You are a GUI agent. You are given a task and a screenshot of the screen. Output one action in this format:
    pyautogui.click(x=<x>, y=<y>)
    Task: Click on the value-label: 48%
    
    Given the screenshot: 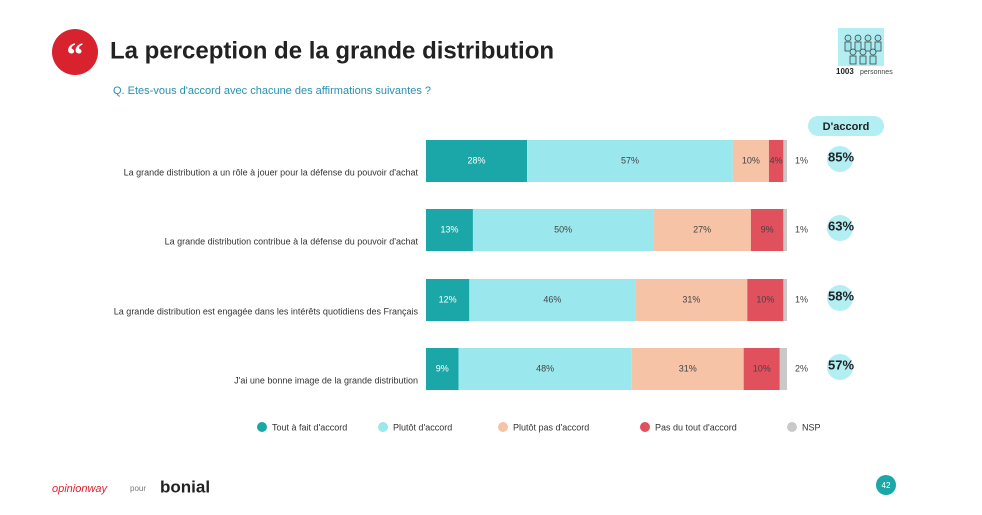 What is the action you would take?
    pyautogui.click(x=545, y=368)
    